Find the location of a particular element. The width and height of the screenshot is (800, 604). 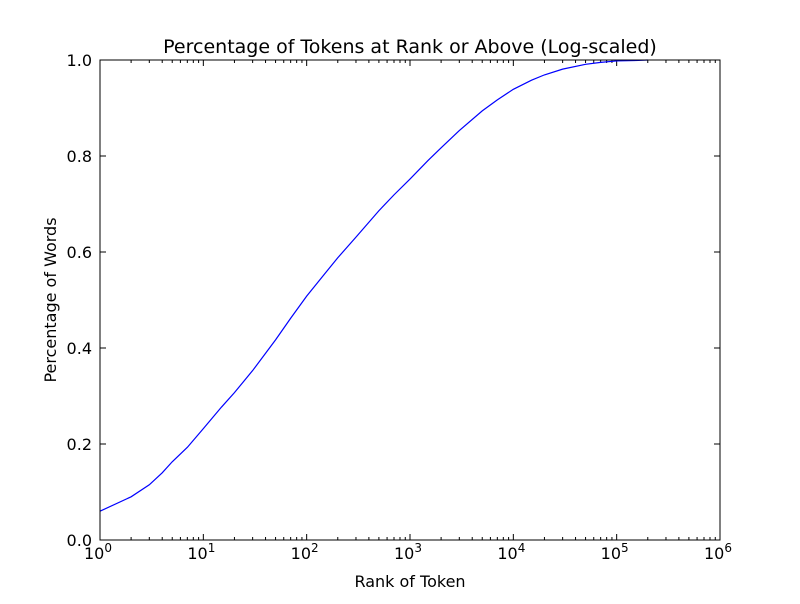

x-tick-label: 10³ is located at coordinates (408, 552).